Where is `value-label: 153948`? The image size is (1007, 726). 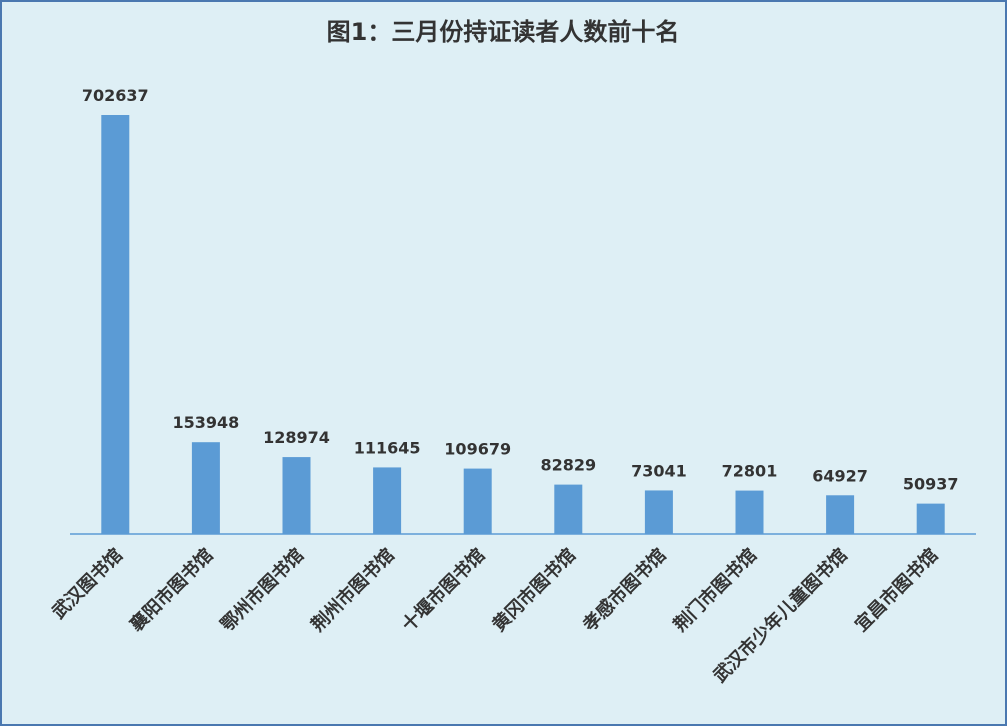 value-label: 153948 is located at coordinates (206, 422).